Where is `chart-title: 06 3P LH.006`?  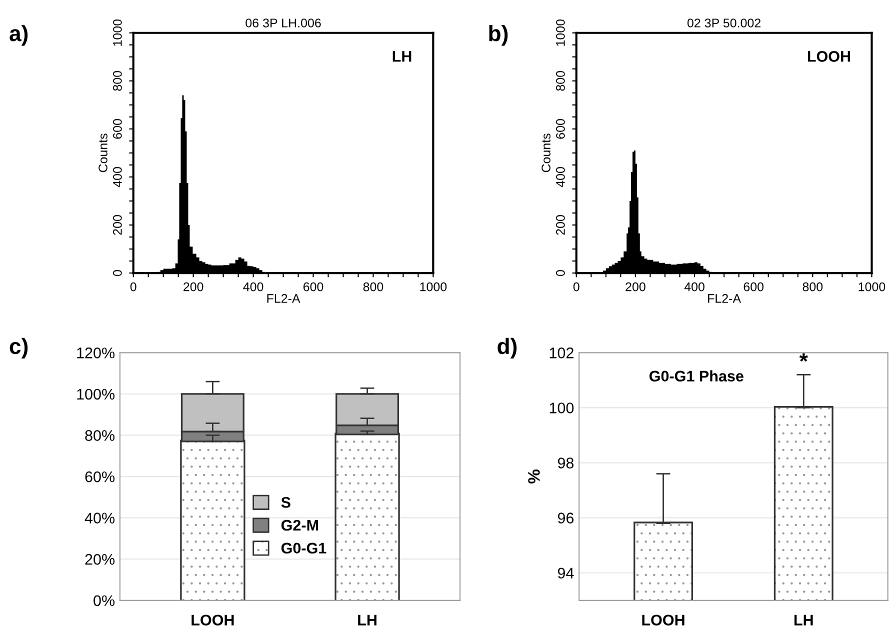 chart-title: 06 3P LH.006 is located at coordinates (283, 23).